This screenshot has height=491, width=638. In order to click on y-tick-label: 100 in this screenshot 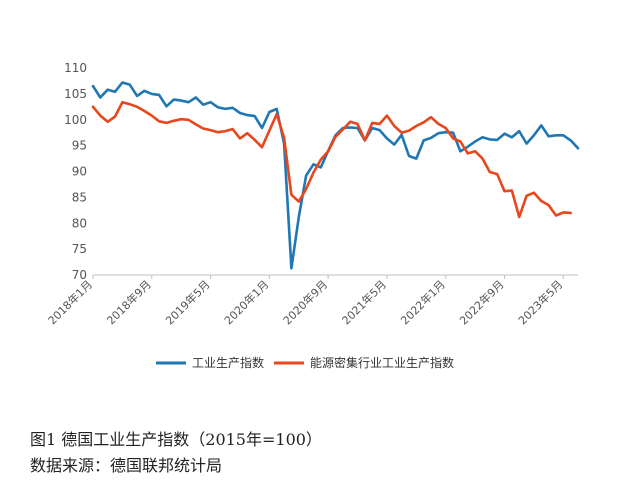, I will do `click(75, 120)`.